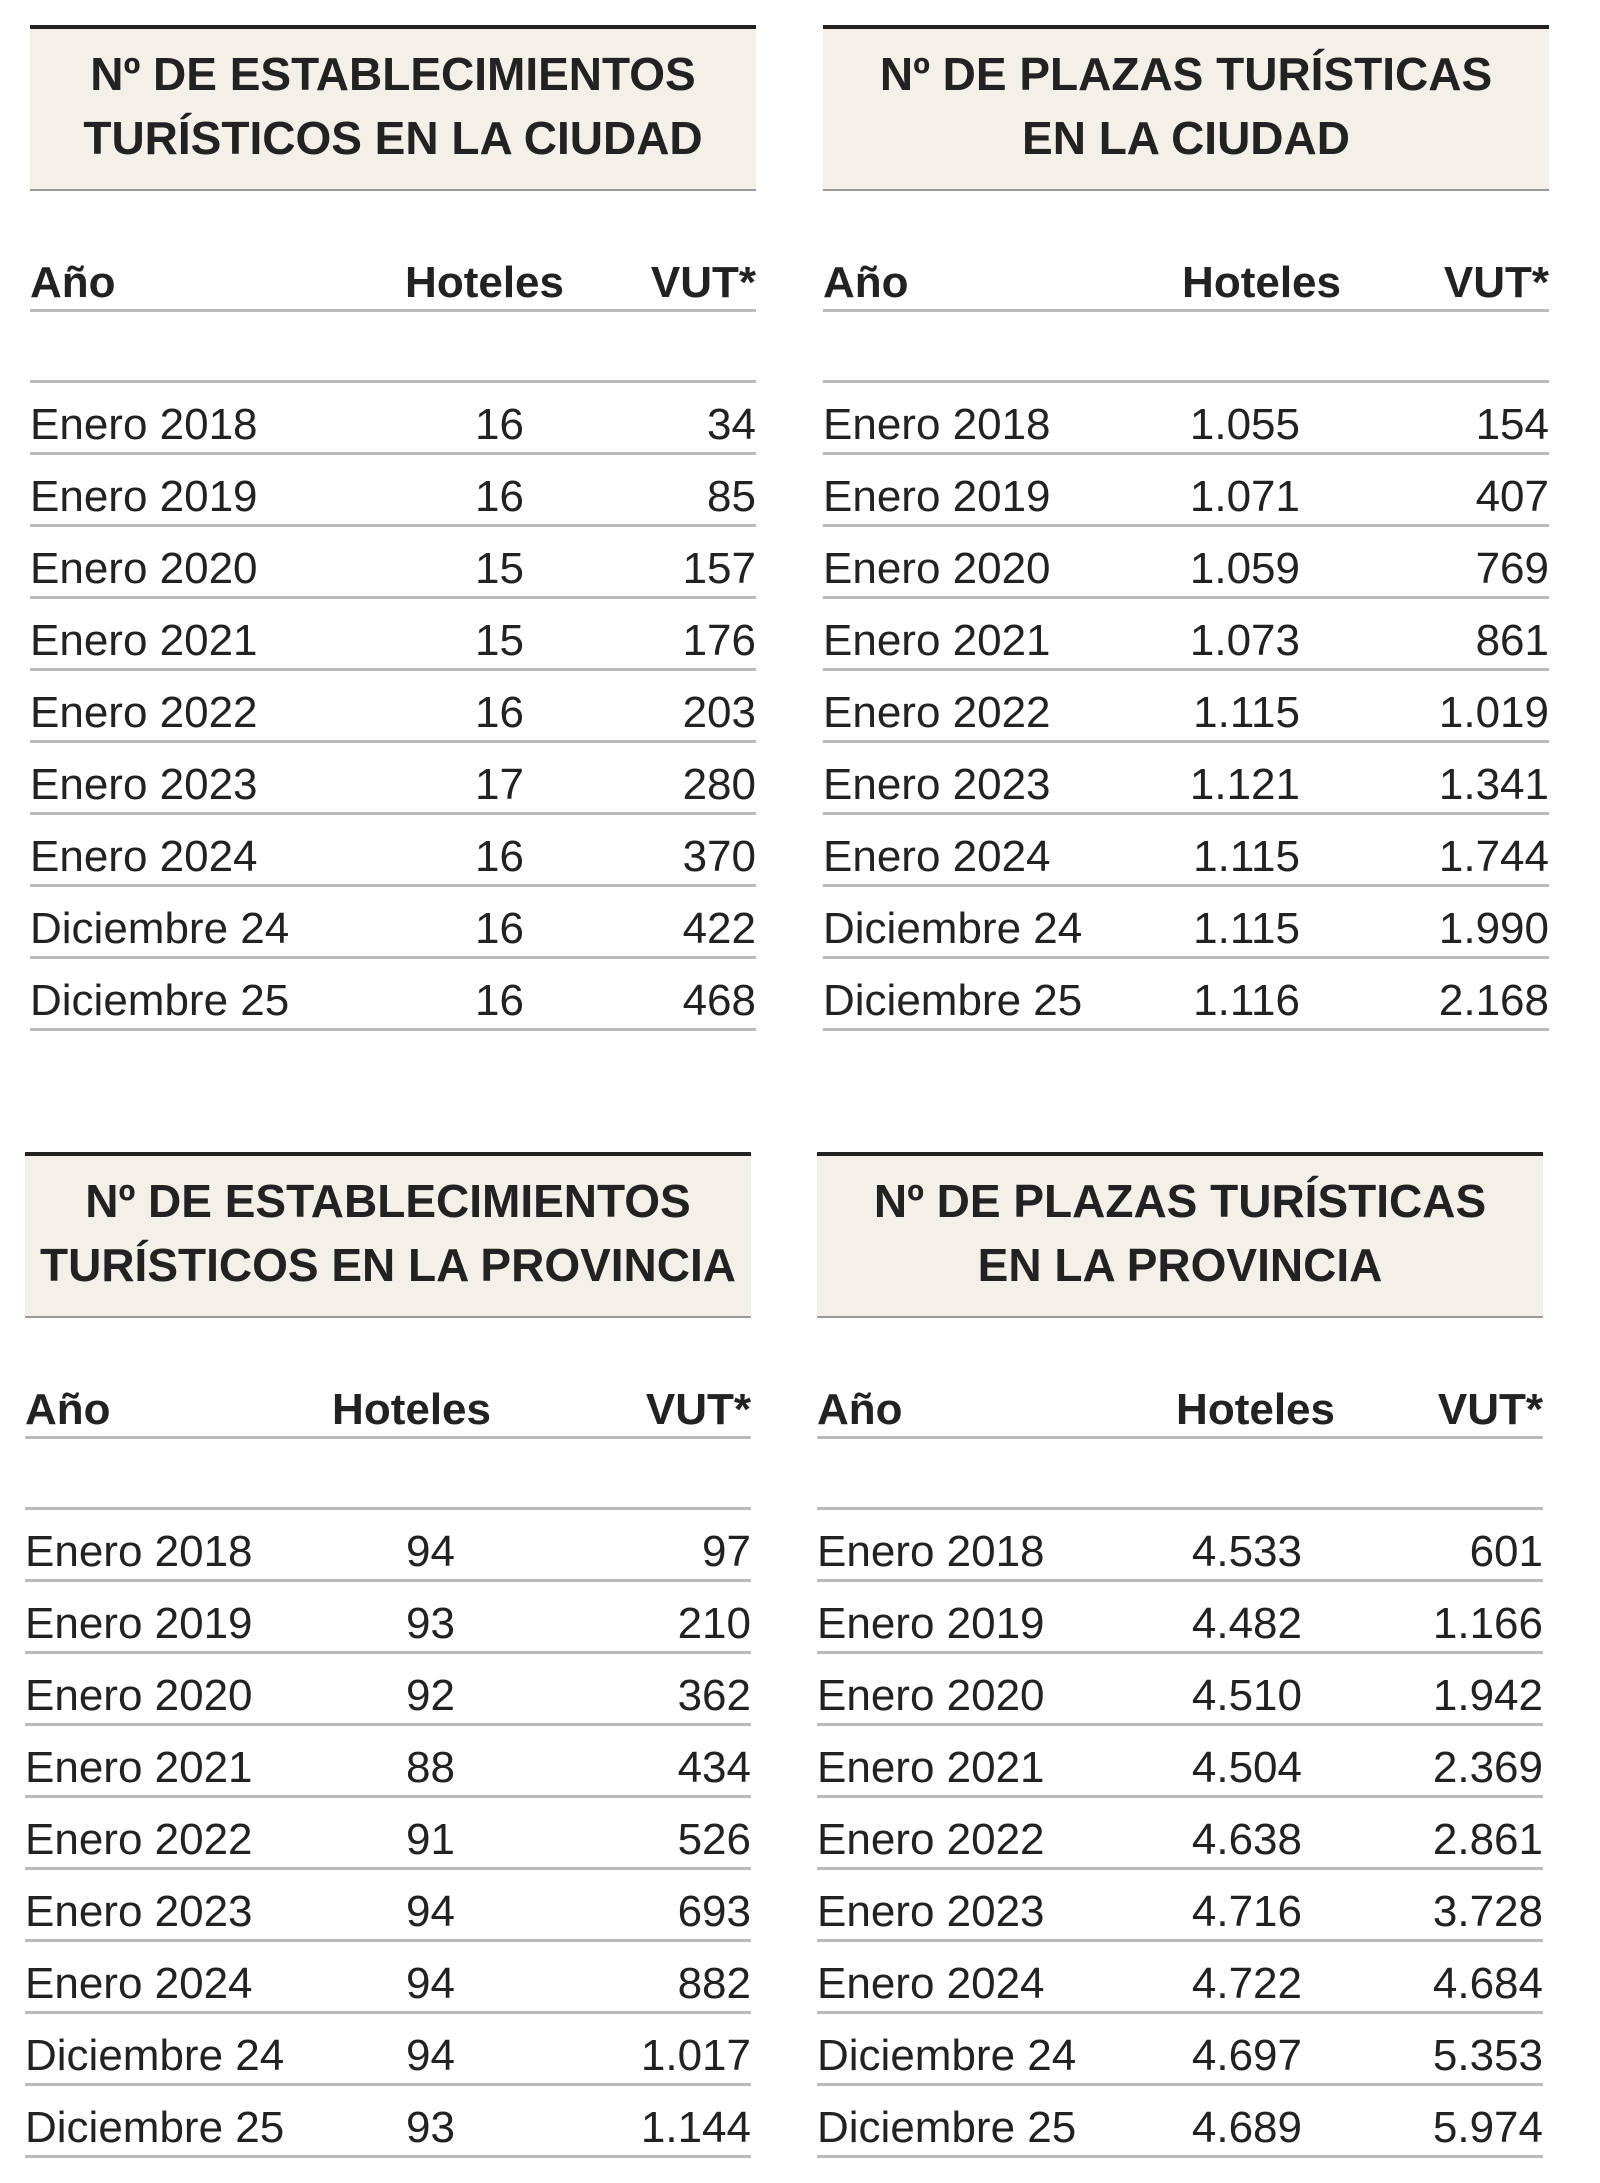  What do you see at coordinates (714, 1695) in the screenshot?
I see `vut-value: 362` at bounding box center [714, 1695].